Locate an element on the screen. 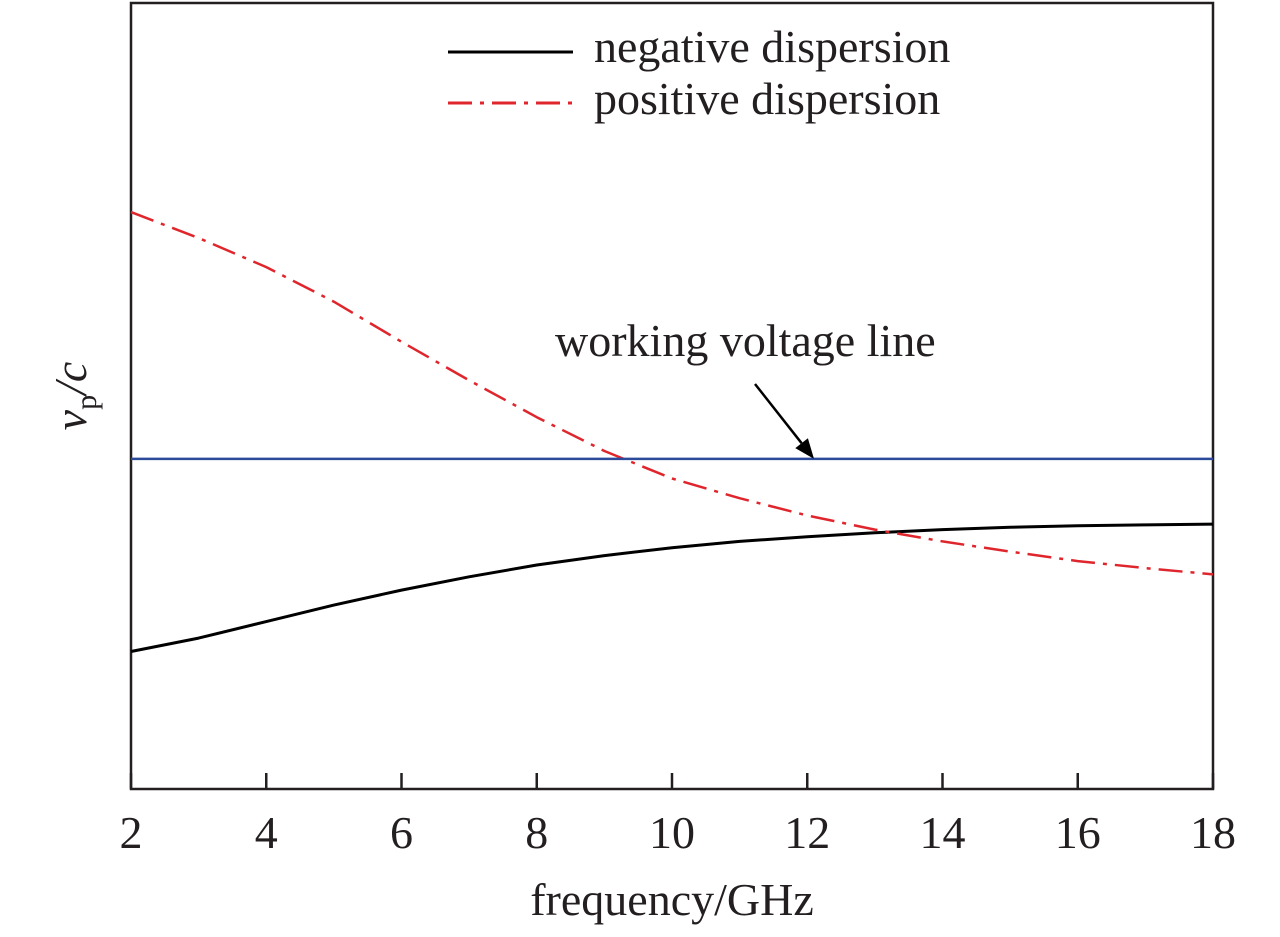 The image size is (1280, 937). y-axis-label-main: v is located at coordinates (70, 419).